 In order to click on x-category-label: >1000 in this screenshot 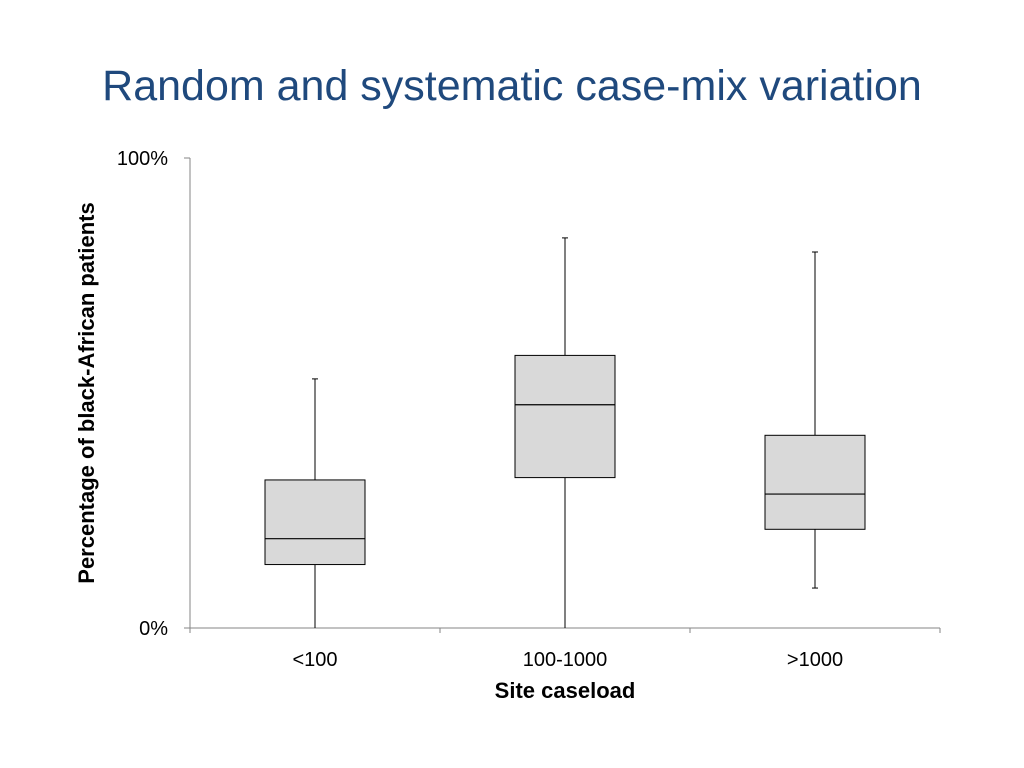, I will do `click(815, 660)`.